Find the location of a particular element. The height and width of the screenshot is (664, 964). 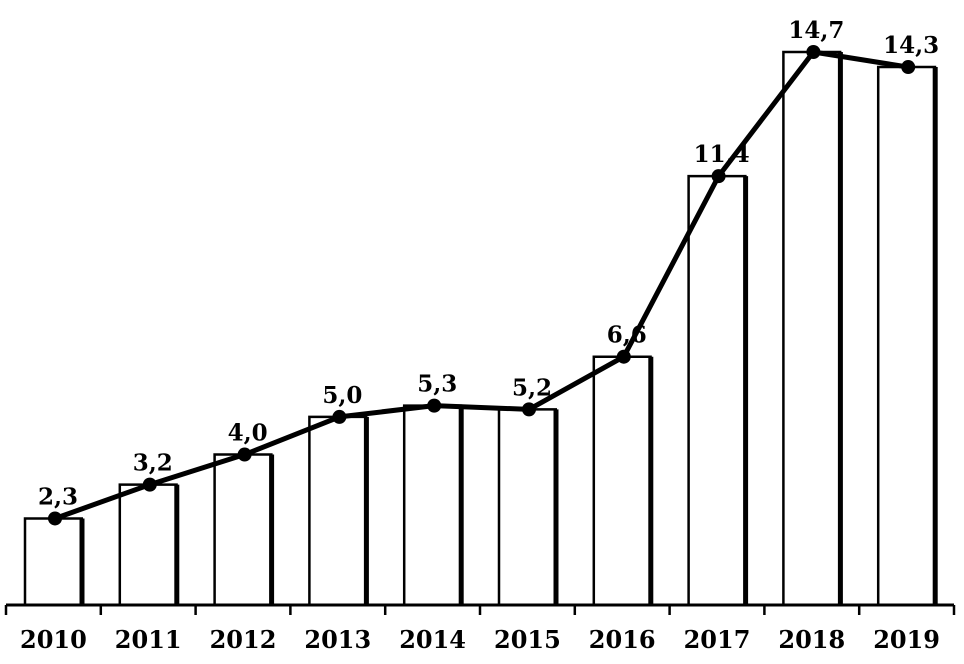

x-tick-label-2019: 2019 is located at coordinates (906, 639).